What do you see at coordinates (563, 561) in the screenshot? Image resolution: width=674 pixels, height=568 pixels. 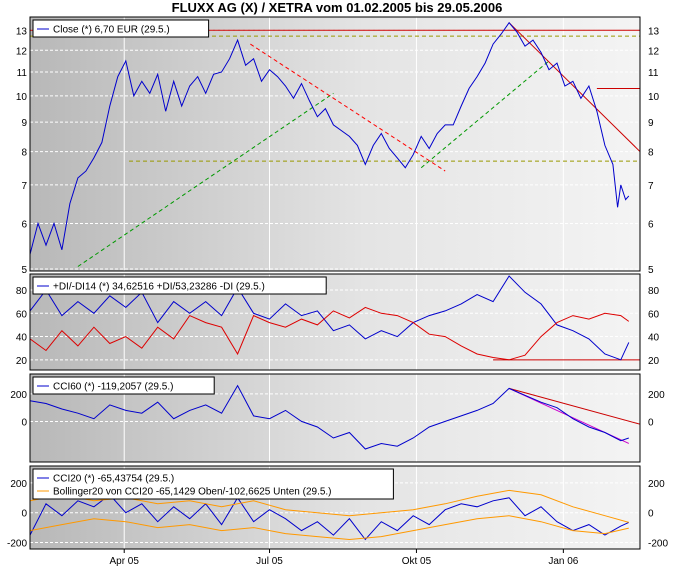 I see `x-tick-label-3: Jan 06` at bounding box center [563, 561].